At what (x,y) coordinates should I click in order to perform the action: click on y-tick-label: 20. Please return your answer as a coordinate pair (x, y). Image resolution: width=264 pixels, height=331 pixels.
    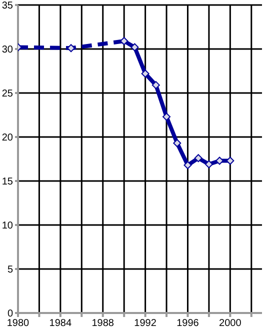
    Looking at the image, I should click on (8, 138).